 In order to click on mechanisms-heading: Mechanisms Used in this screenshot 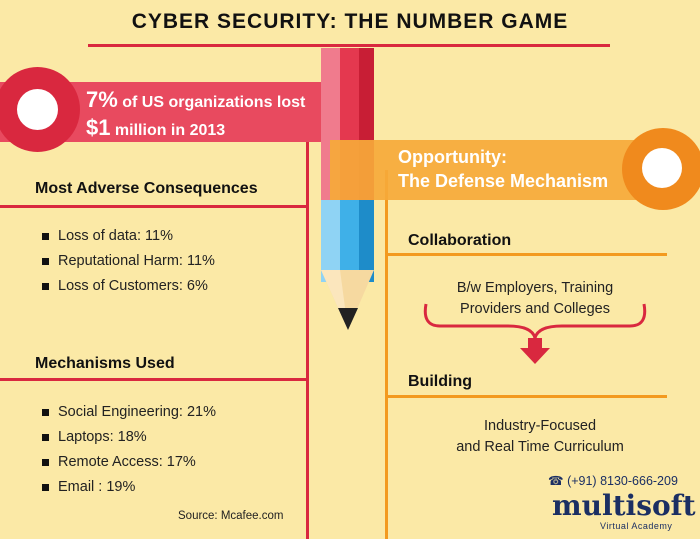, I will do `click(105, 363)`.